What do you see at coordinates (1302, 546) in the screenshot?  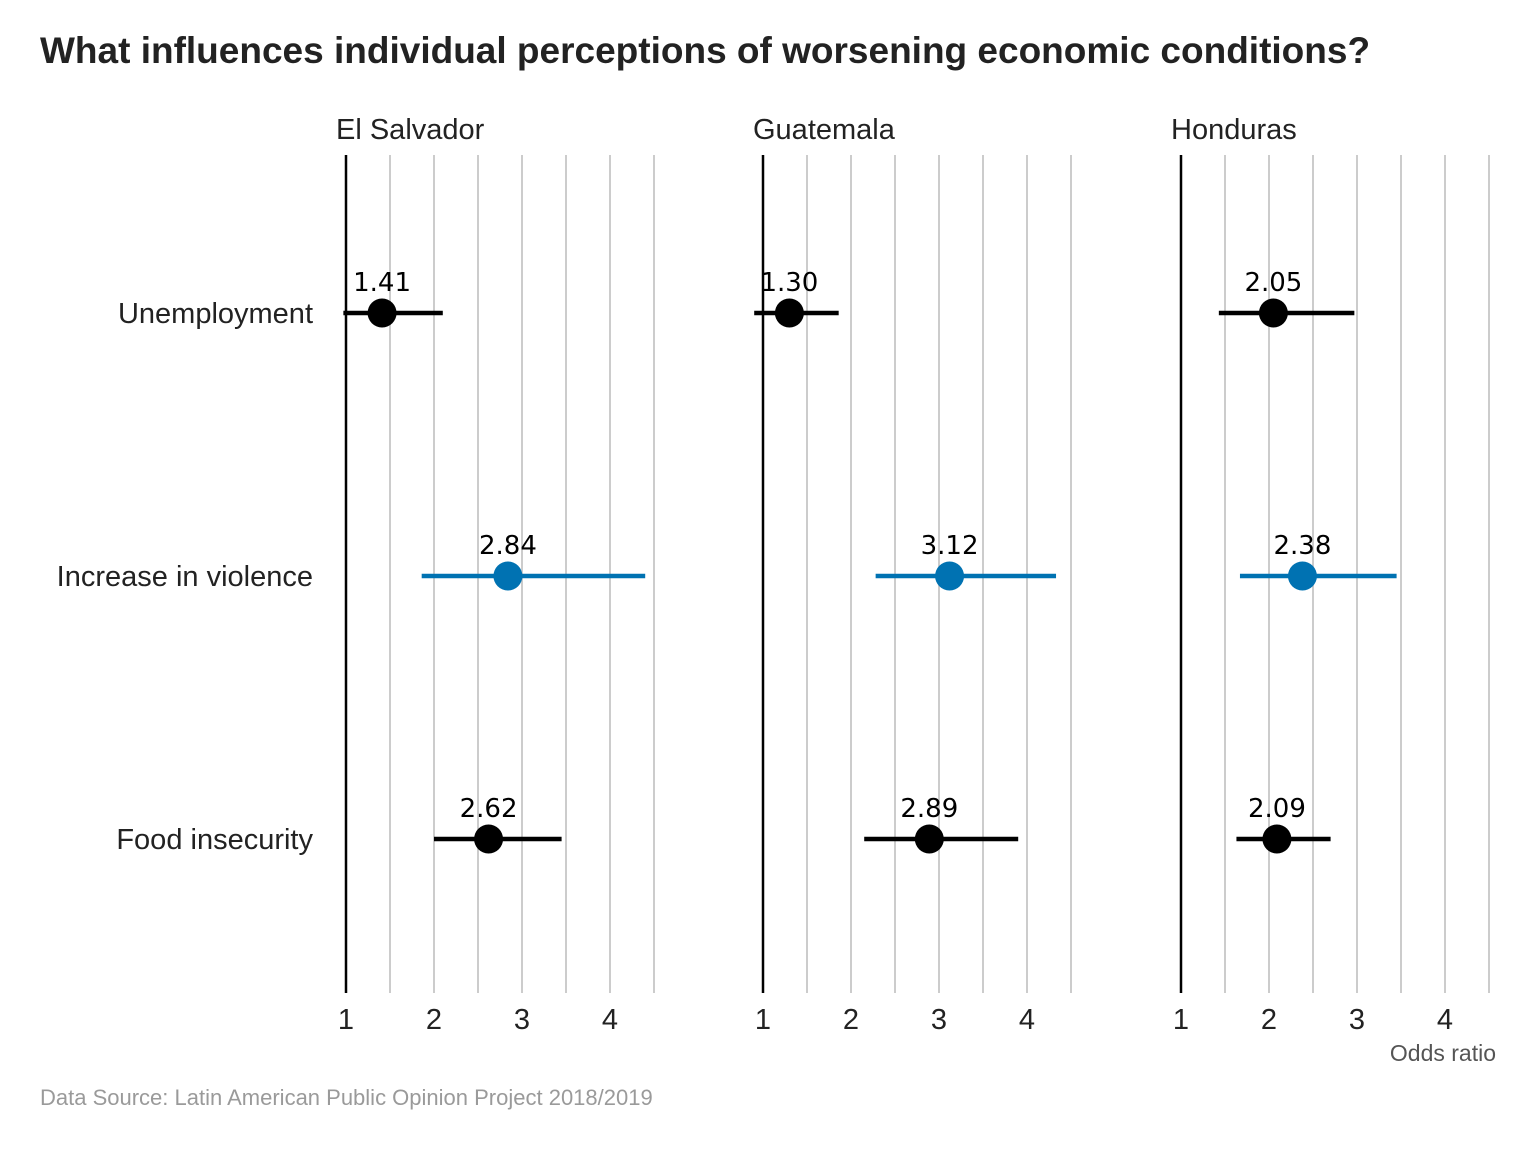 I see `data-label: 2.38` at bounding box center [1302, 546].